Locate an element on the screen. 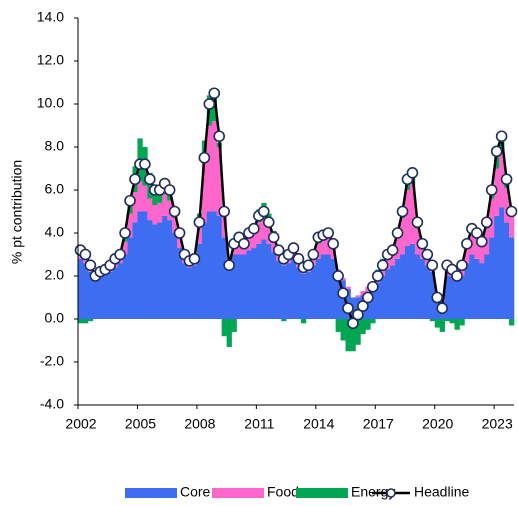 The width and height of the screenshot is (518, 506). y-tick-label: 14.0 is located at coordinates (50, 17).